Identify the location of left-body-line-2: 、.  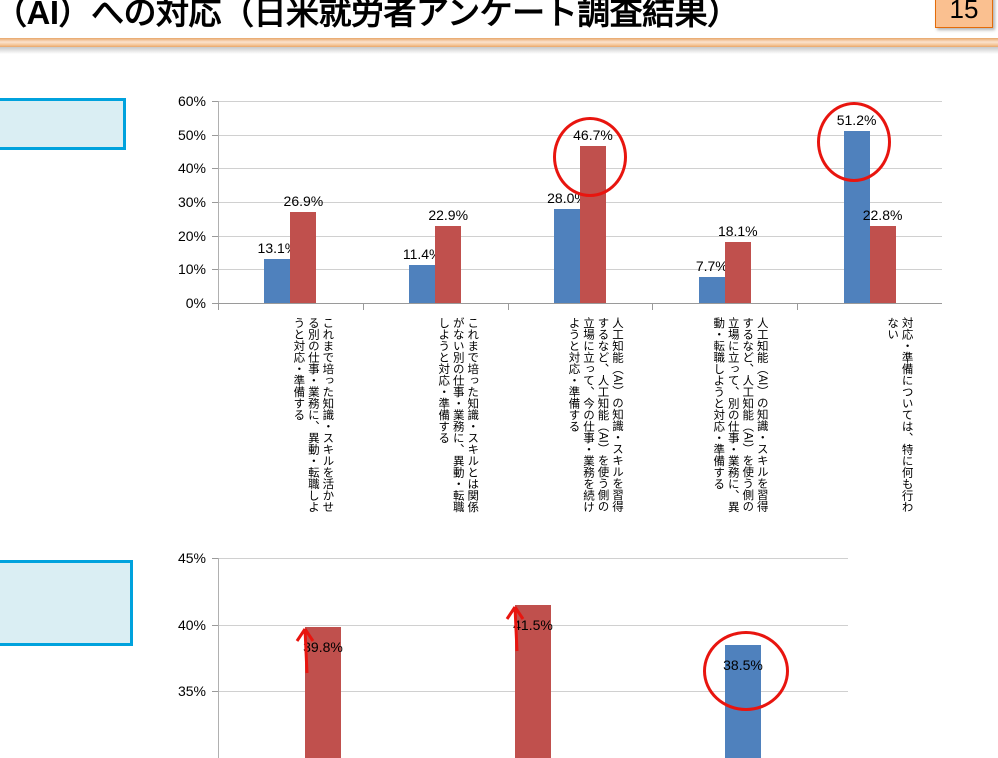
(24, 225).